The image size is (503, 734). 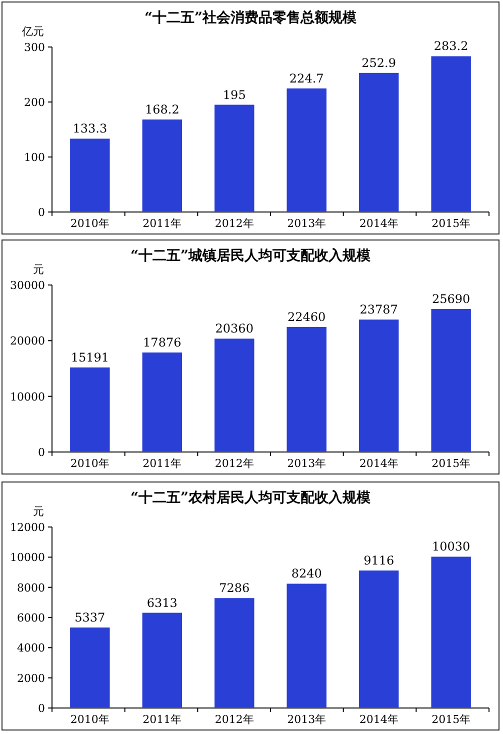 I want to click on data-label: 25690, so click(x=451, y=299).